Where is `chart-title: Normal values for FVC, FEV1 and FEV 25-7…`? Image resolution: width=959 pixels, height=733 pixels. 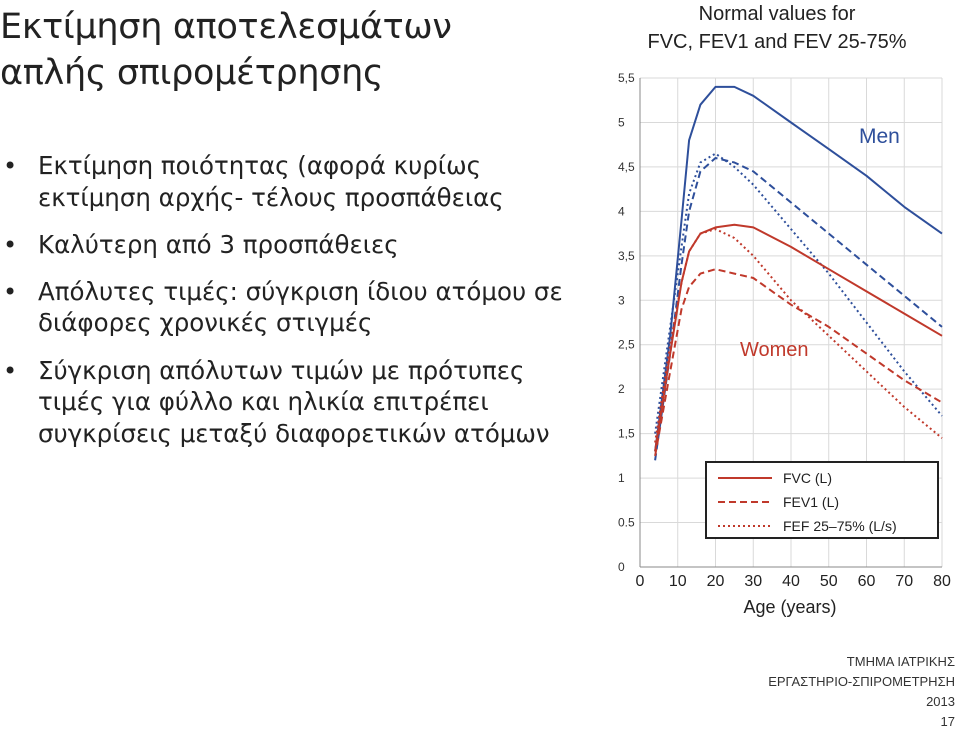
chart-title: Normal values for FVC, FEV1 and FEV 25-7… is located at coordinates (777, 28).